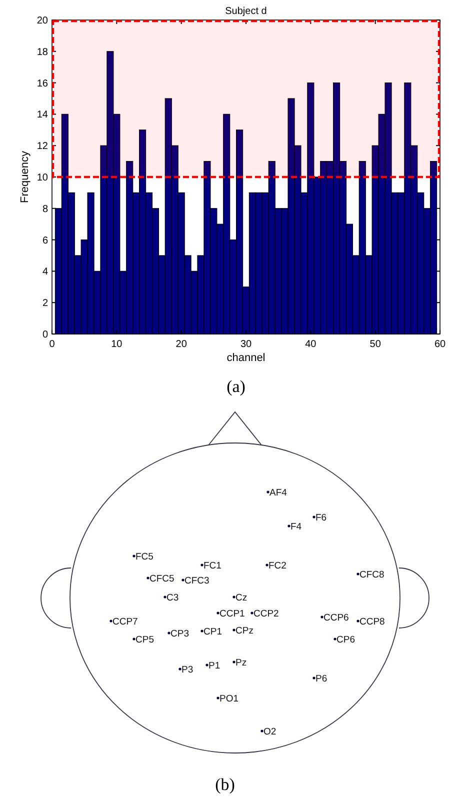 This screenshot has width=449, height=803. What do you see at coordinates (42, 84) in the screenshot?
I see `y-tick-label: 16` at bounding box center [42, 84].